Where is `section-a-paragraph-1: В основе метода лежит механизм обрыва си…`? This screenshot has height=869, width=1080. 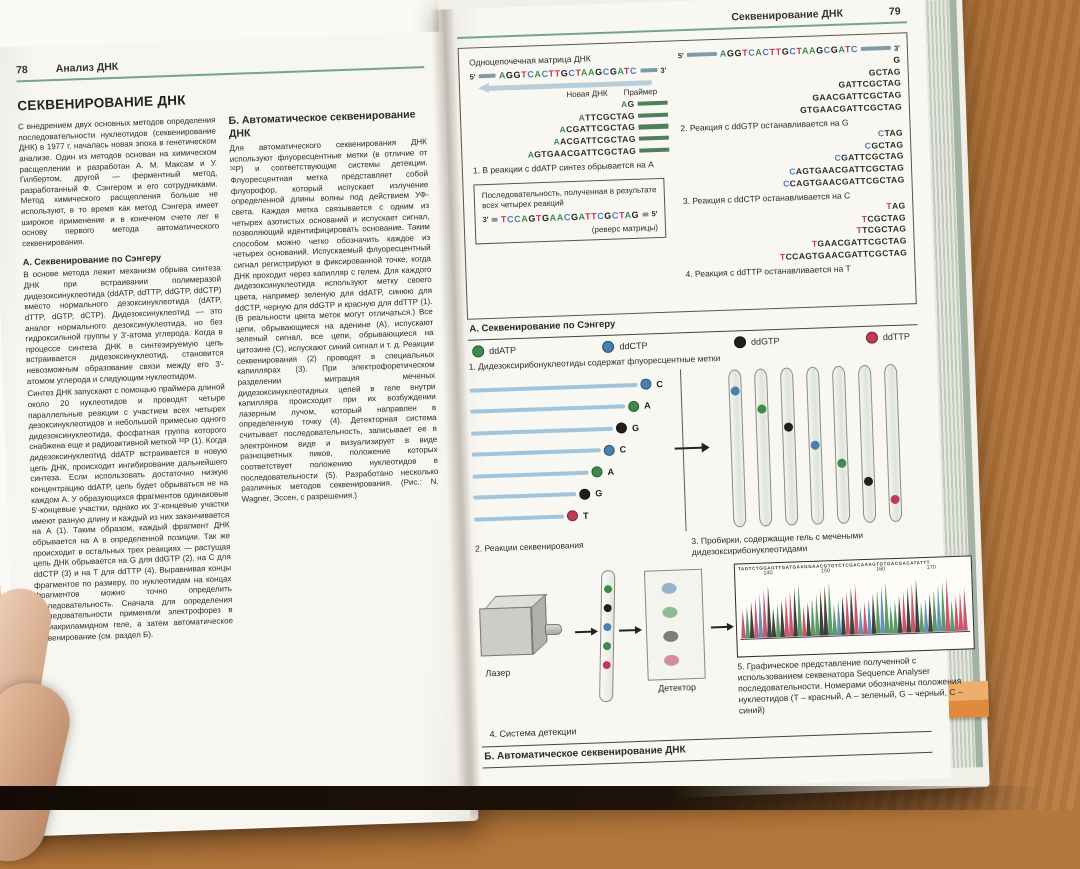
section-a-paragraph-1: В основе метода лежит механизм обрыва си… is located at coordinates (124, 324).